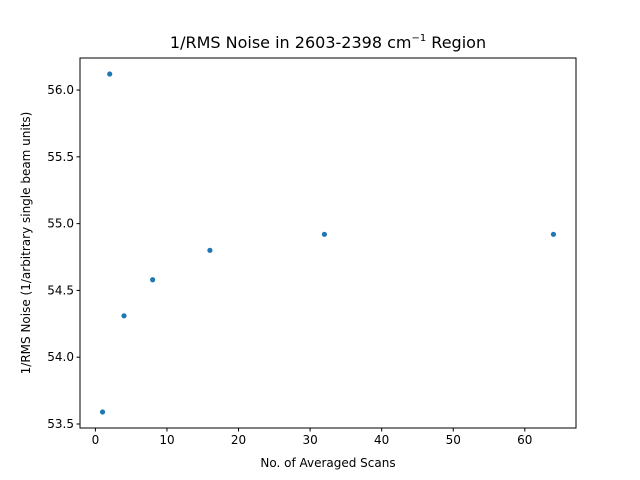 This screenshot has width=640, height=480. I want to click on x-axis-label: No. of Averaged Scans, so click(327, 463).